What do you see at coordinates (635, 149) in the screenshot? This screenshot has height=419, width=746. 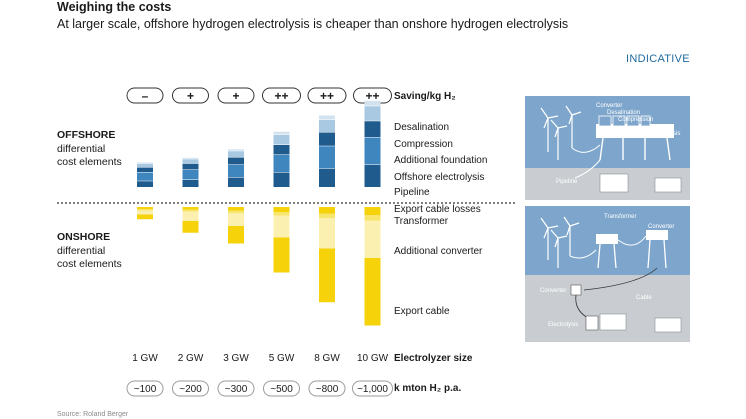 I see `platform-legs-icon` at bounding box center [635, 149].